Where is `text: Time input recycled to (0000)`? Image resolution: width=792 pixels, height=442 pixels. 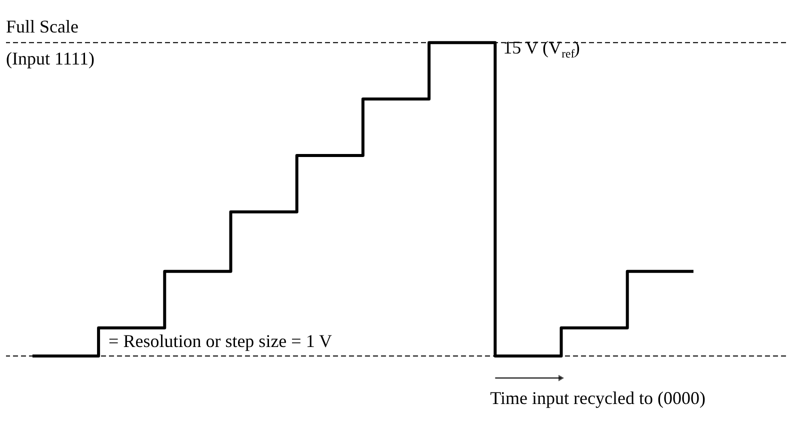 text: Time input recycled to (0000) is located at coordinates (598, 398).